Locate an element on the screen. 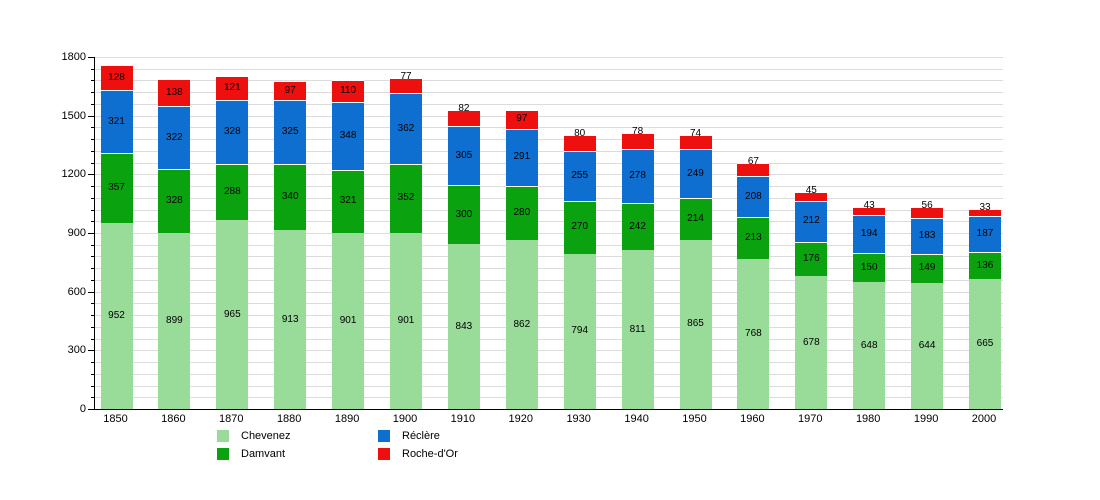  bar-segment-damvant-1910 is located at coordinates (463, 215).